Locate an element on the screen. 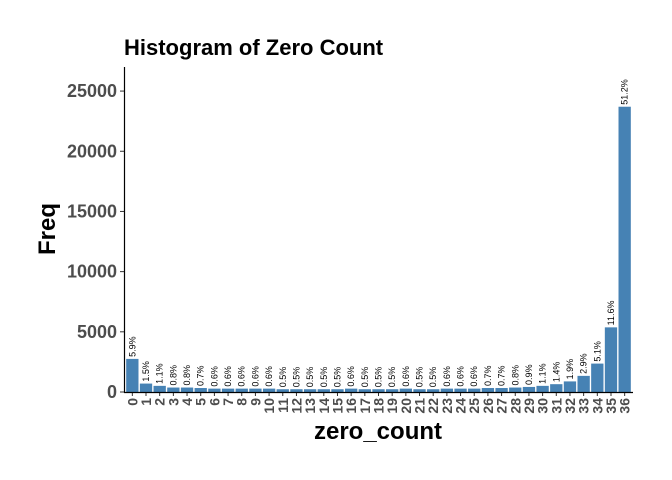 The height and width of the screenshot is (480, 672). y-axis: 0 5000 10000 15000 20000 25000 is located at coordinates (95, 241).